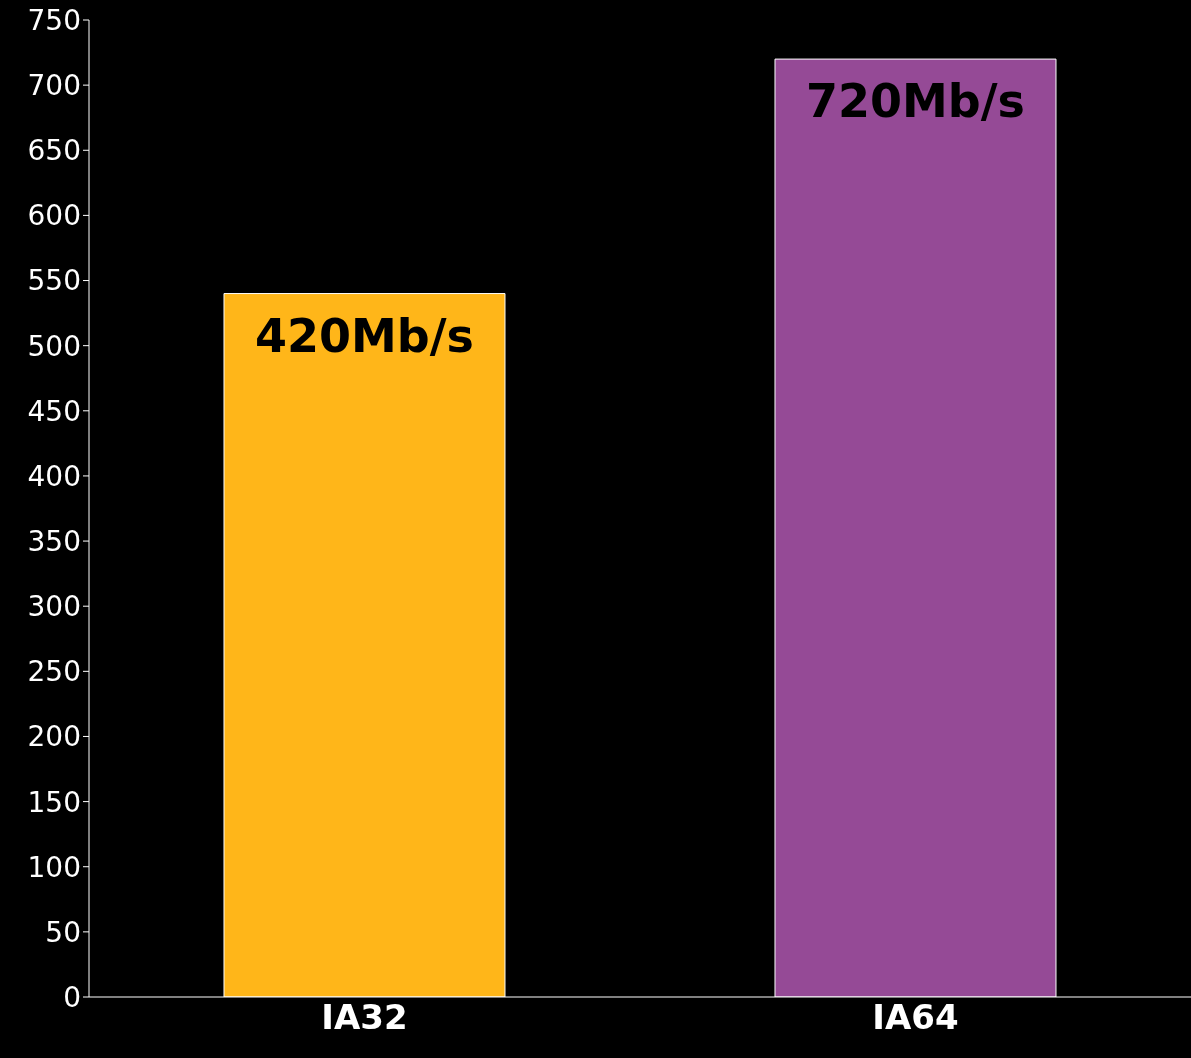  Describe the element at coordinates (54, 411) in the screenshot. I see `y-tick-label: 450` at that location.